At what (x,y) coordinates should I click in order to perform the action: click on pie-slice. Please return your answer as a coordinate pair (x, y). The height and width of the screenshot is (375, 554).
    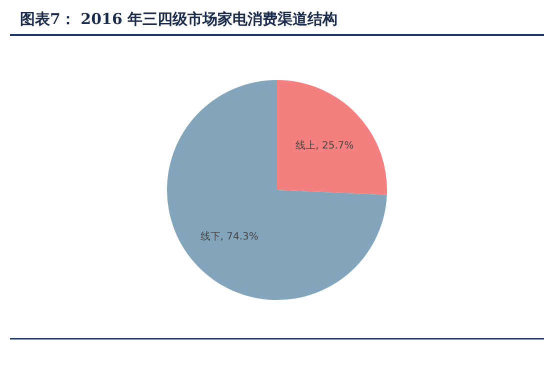
    Looking at the image, I should click on (332, 137).